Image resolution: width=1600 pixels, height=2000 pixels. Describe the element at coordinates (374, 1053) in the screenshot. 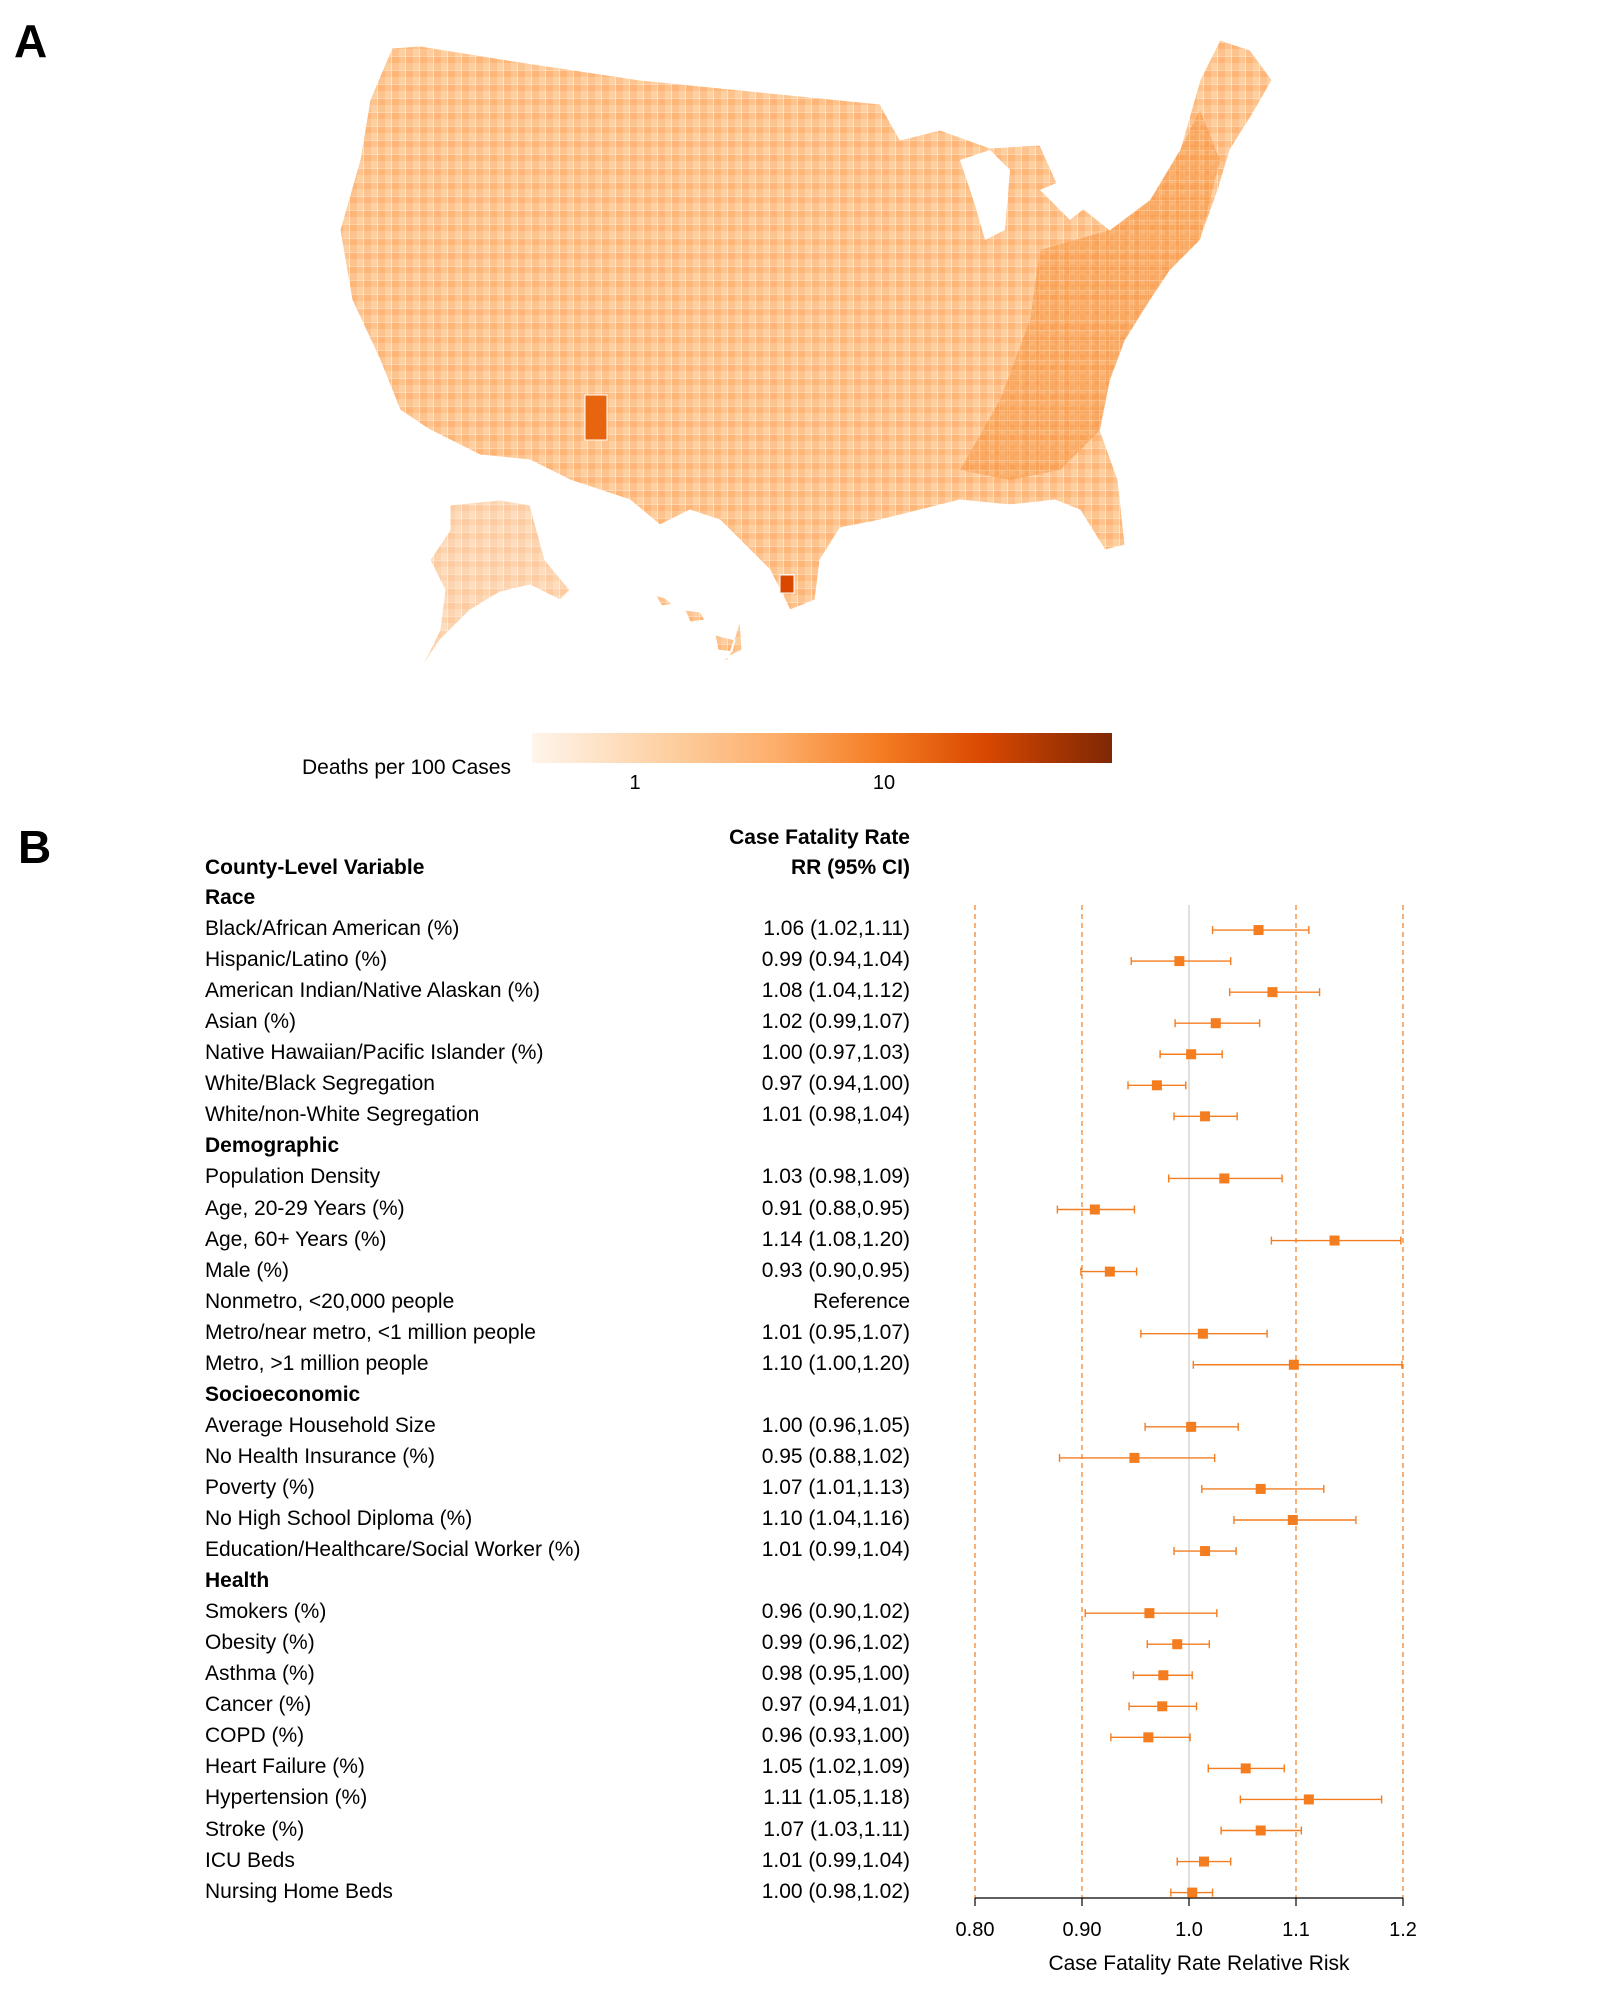

I see `variable-label: Native Hawaiian/Pacific Islander (%)` at that location.